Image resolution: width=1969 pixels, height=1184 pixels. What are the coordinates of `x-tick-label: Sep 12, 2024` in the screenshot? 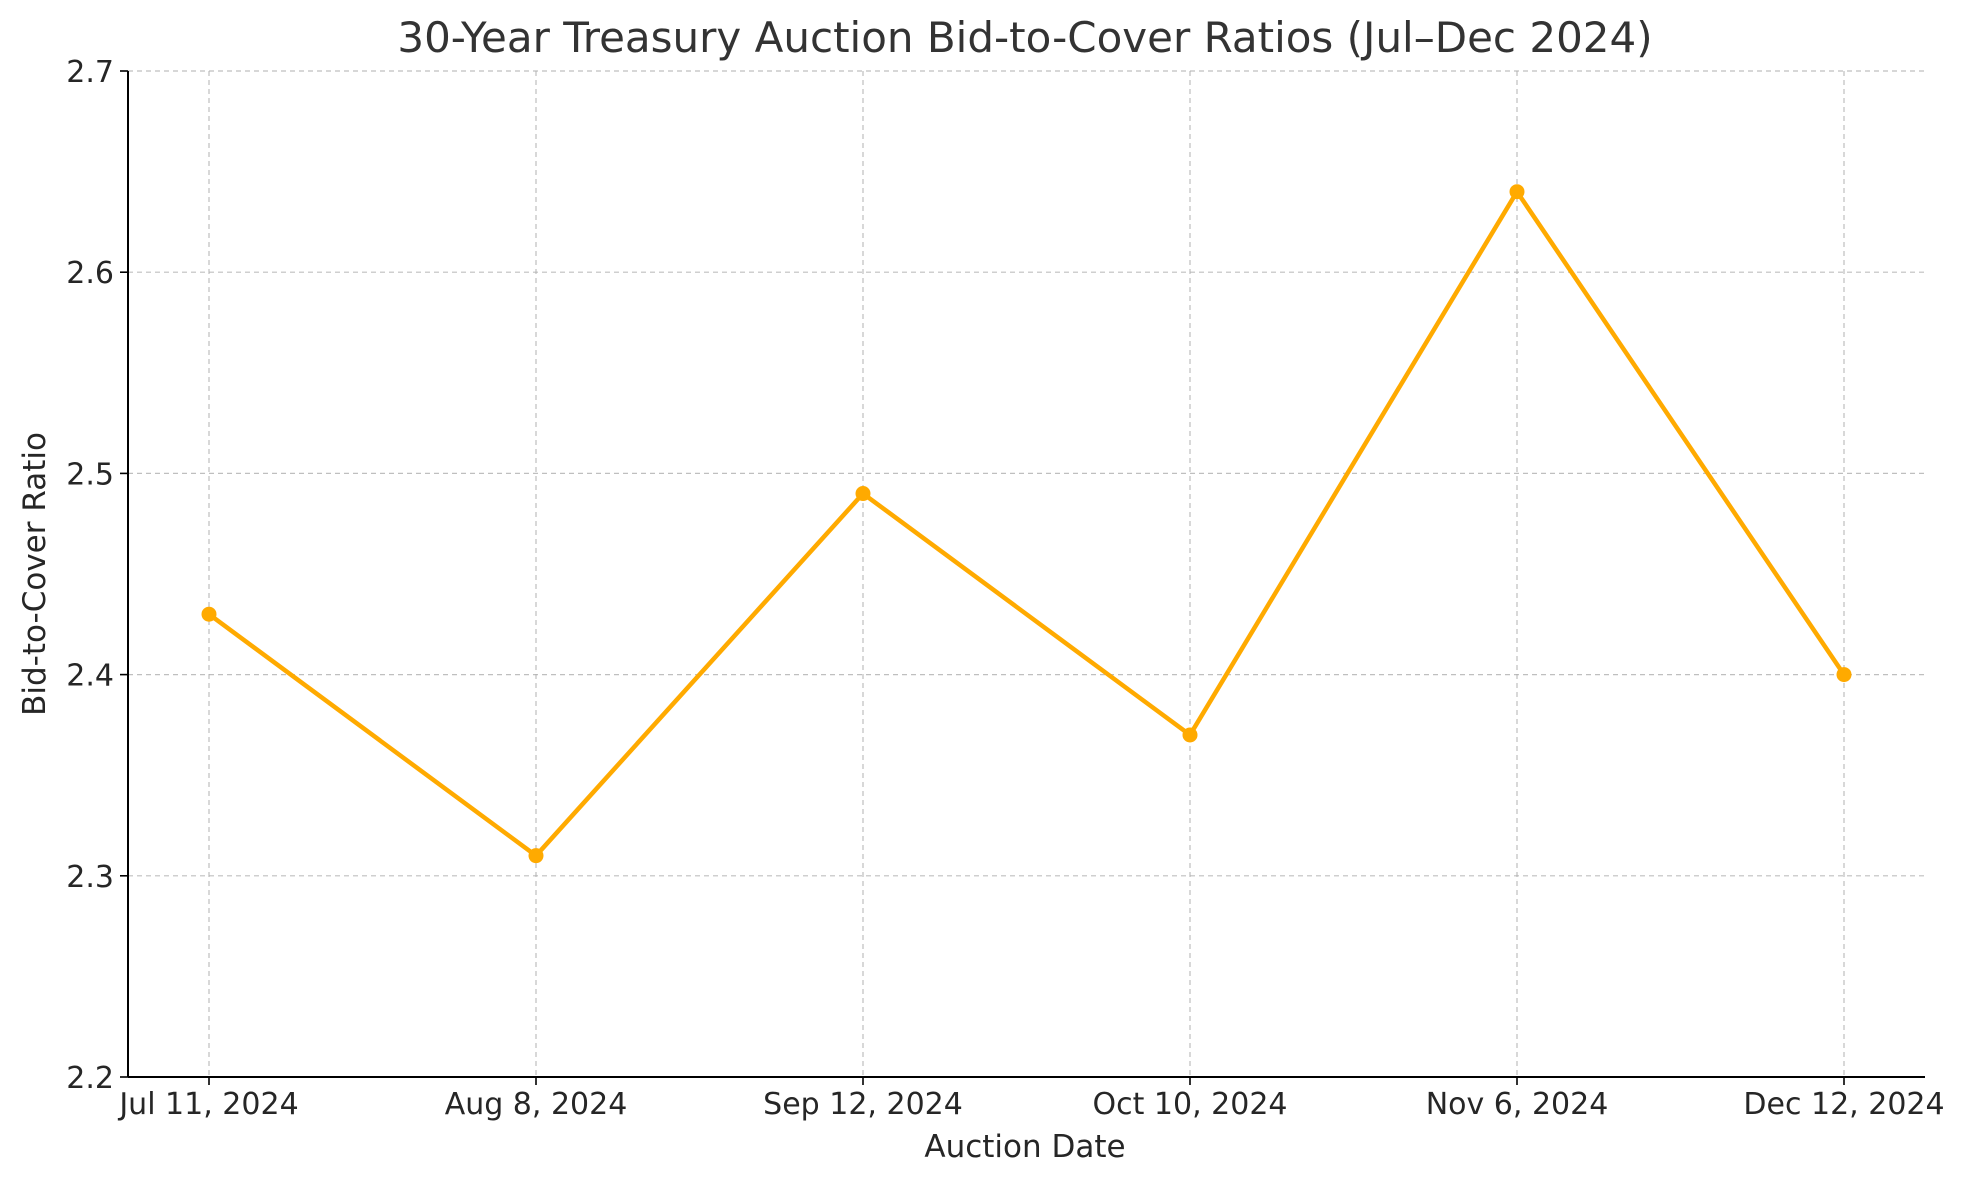 It's located at (863, 1104).